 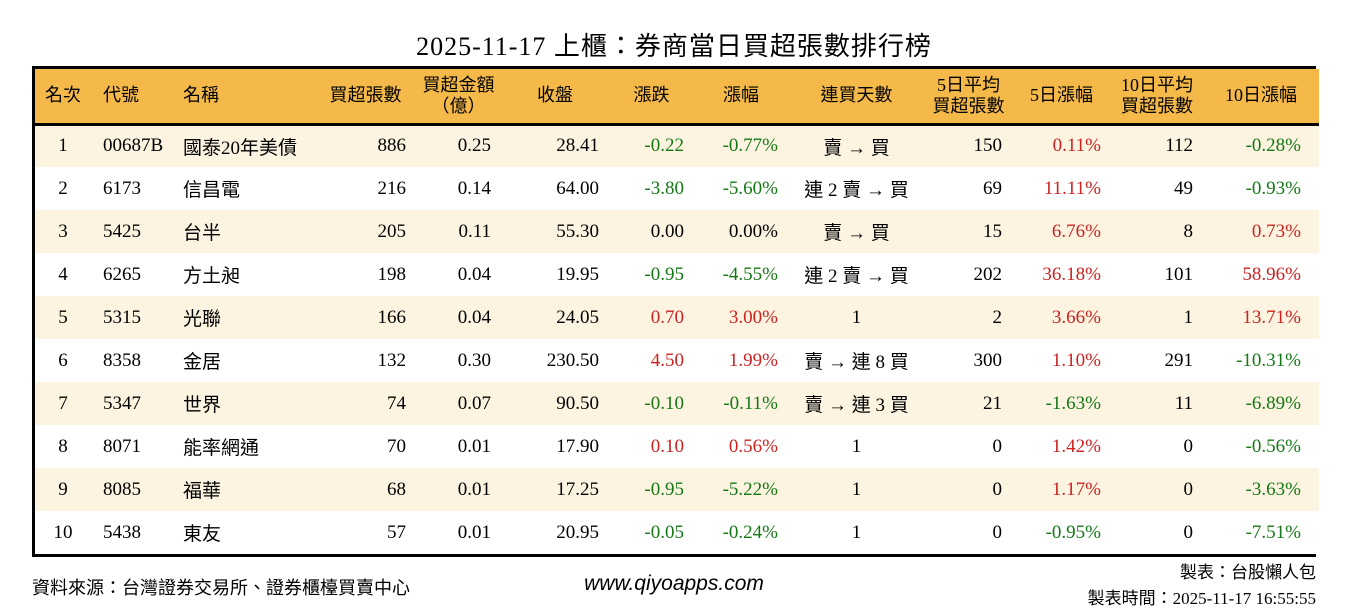 I want to click on cell-close: 24.05, so click(x=577, y=317).